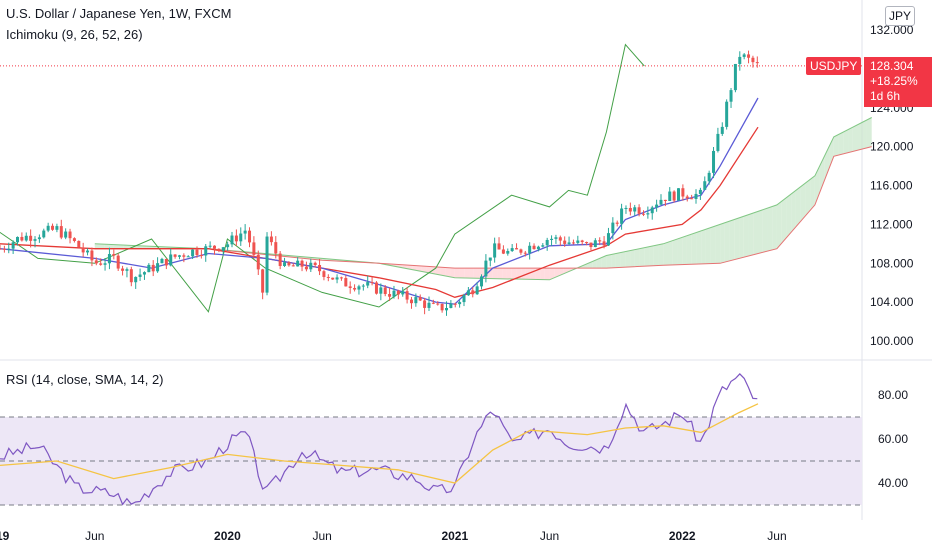 The image size is (932, 550). Describe the element at coordinates (74, 34) in the screenshot. I see `ichimoku-label: Ichimoku (9, 26, 52, 26)` at that location.